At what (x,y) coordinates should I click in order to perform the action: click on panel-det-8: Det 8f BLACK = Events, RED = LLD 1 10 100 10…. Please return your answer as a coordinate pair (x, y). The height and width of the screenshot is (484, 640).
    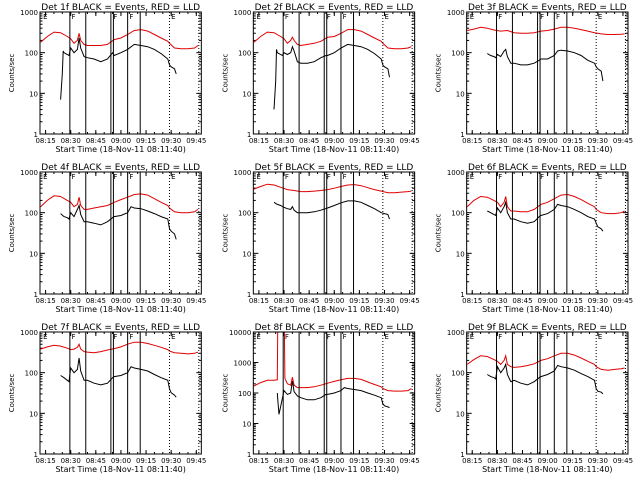
    Looking at the image, I should click on (320, 398).